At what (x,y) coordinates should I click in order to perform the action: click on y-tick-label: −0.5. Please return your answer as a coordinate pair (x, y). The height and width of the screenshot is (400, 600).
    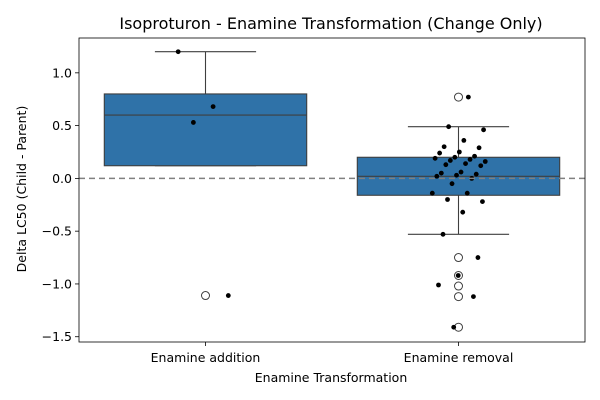
    Looking at the image, I should click on (57, 231).